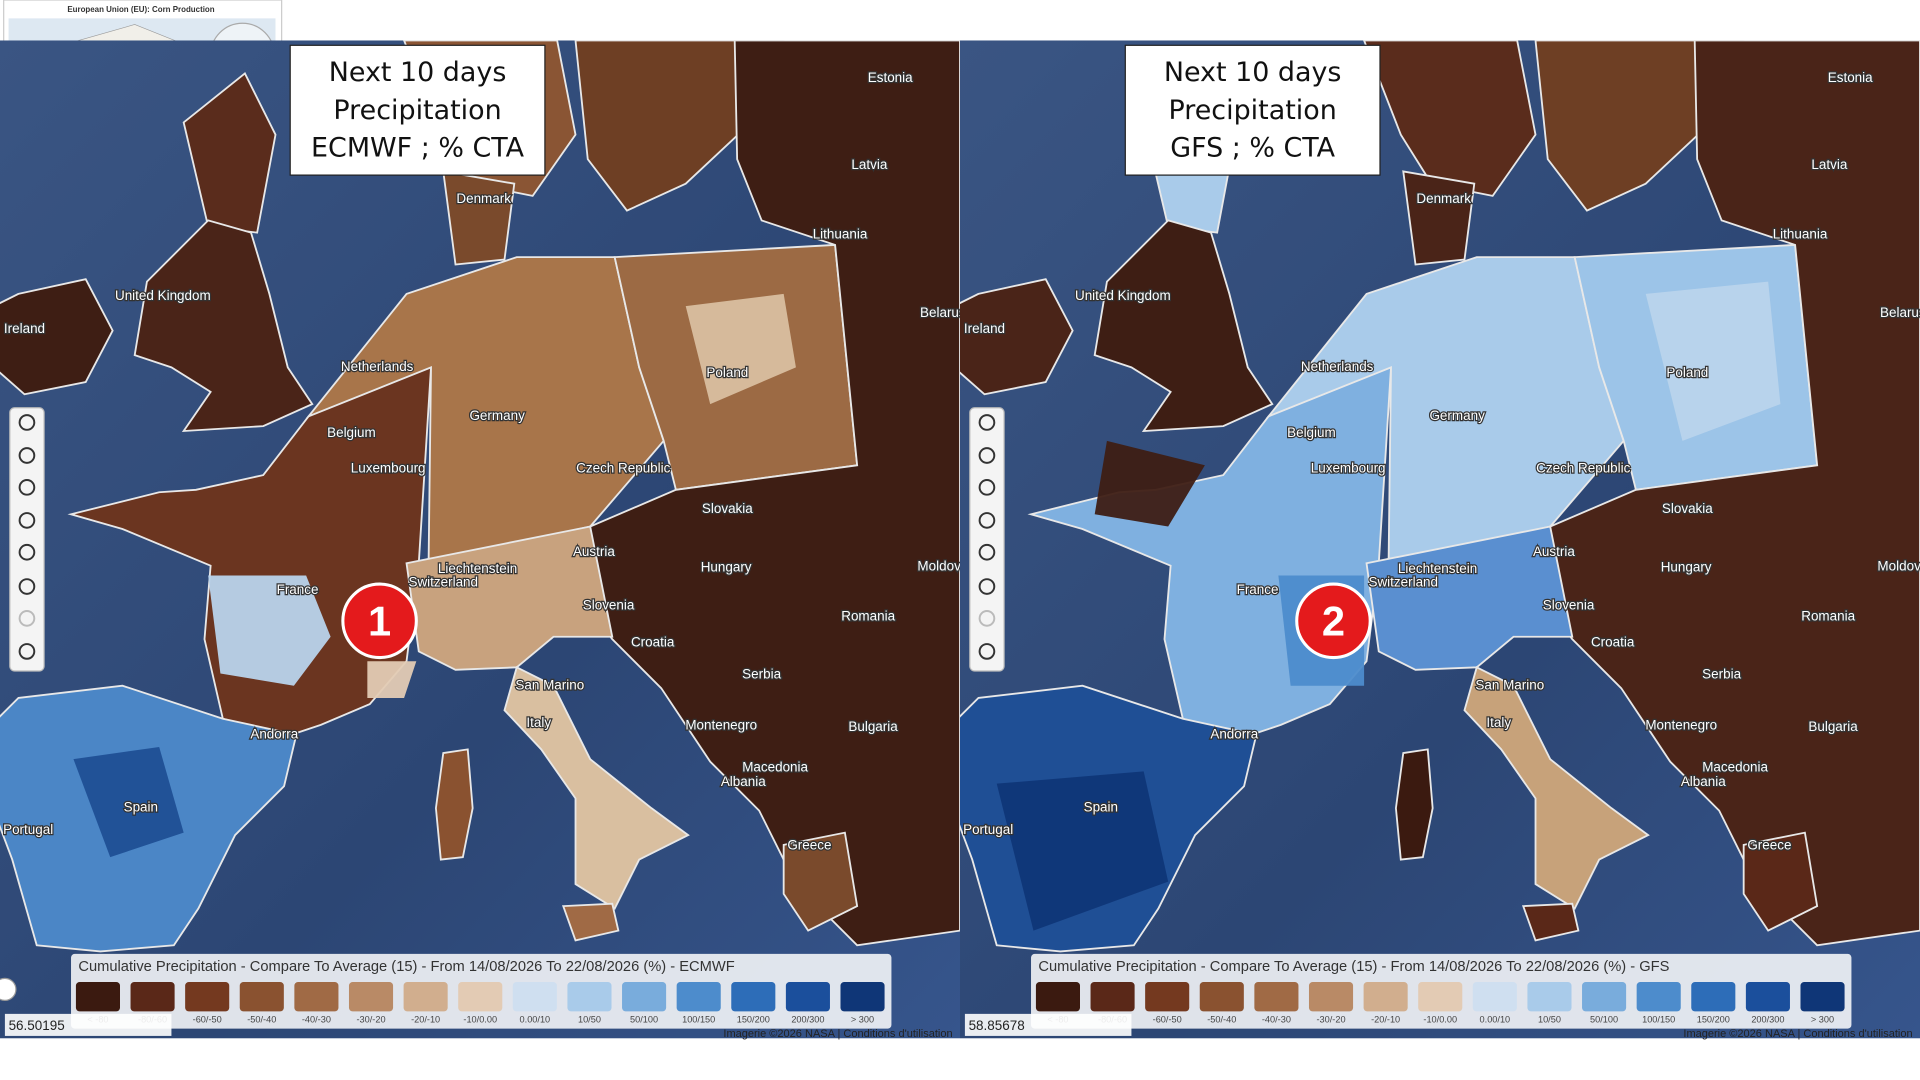 The width and height of the screenshot is (1920, 1080). I want to click on coordinate-box, so click(1048, 1024).